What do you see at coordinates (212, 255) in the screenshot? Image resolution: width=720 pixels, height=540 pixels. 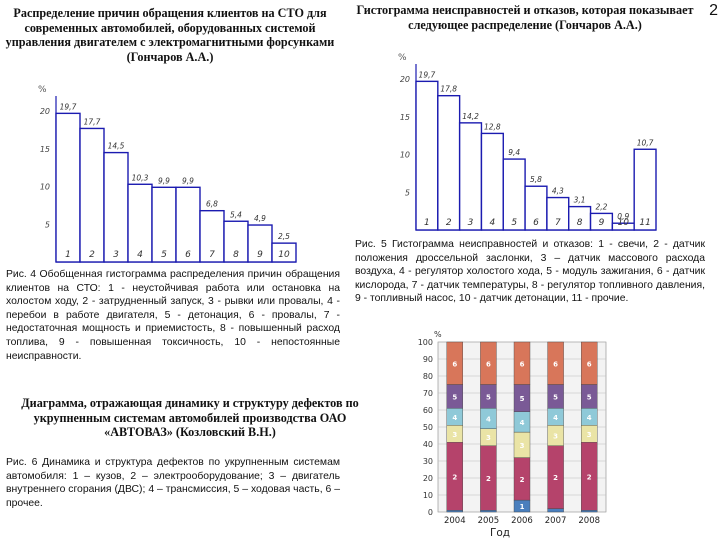 I see `category-label: 7` at bounding box center [212, 255].